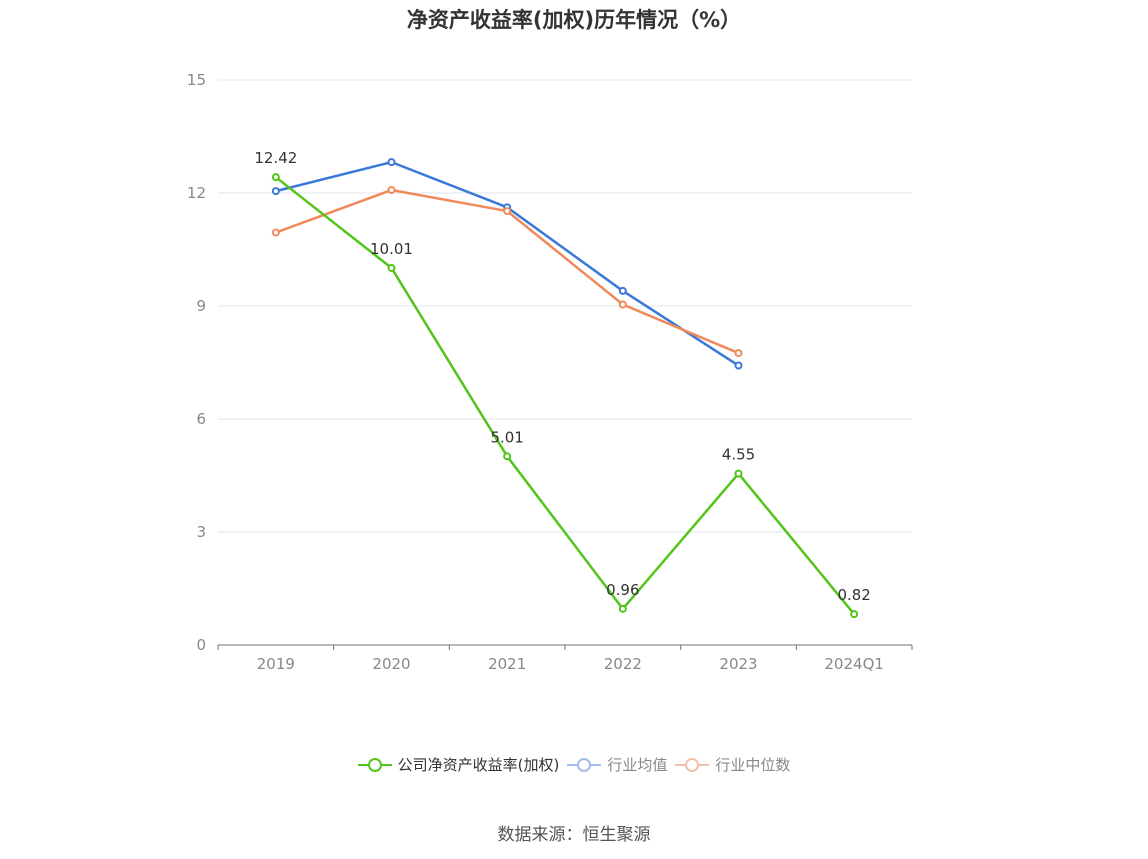 The image size is (1148, 859). Describe the element at coordinates (506, 437) in the screenshot. I see `data-label: 5.01` at that location.